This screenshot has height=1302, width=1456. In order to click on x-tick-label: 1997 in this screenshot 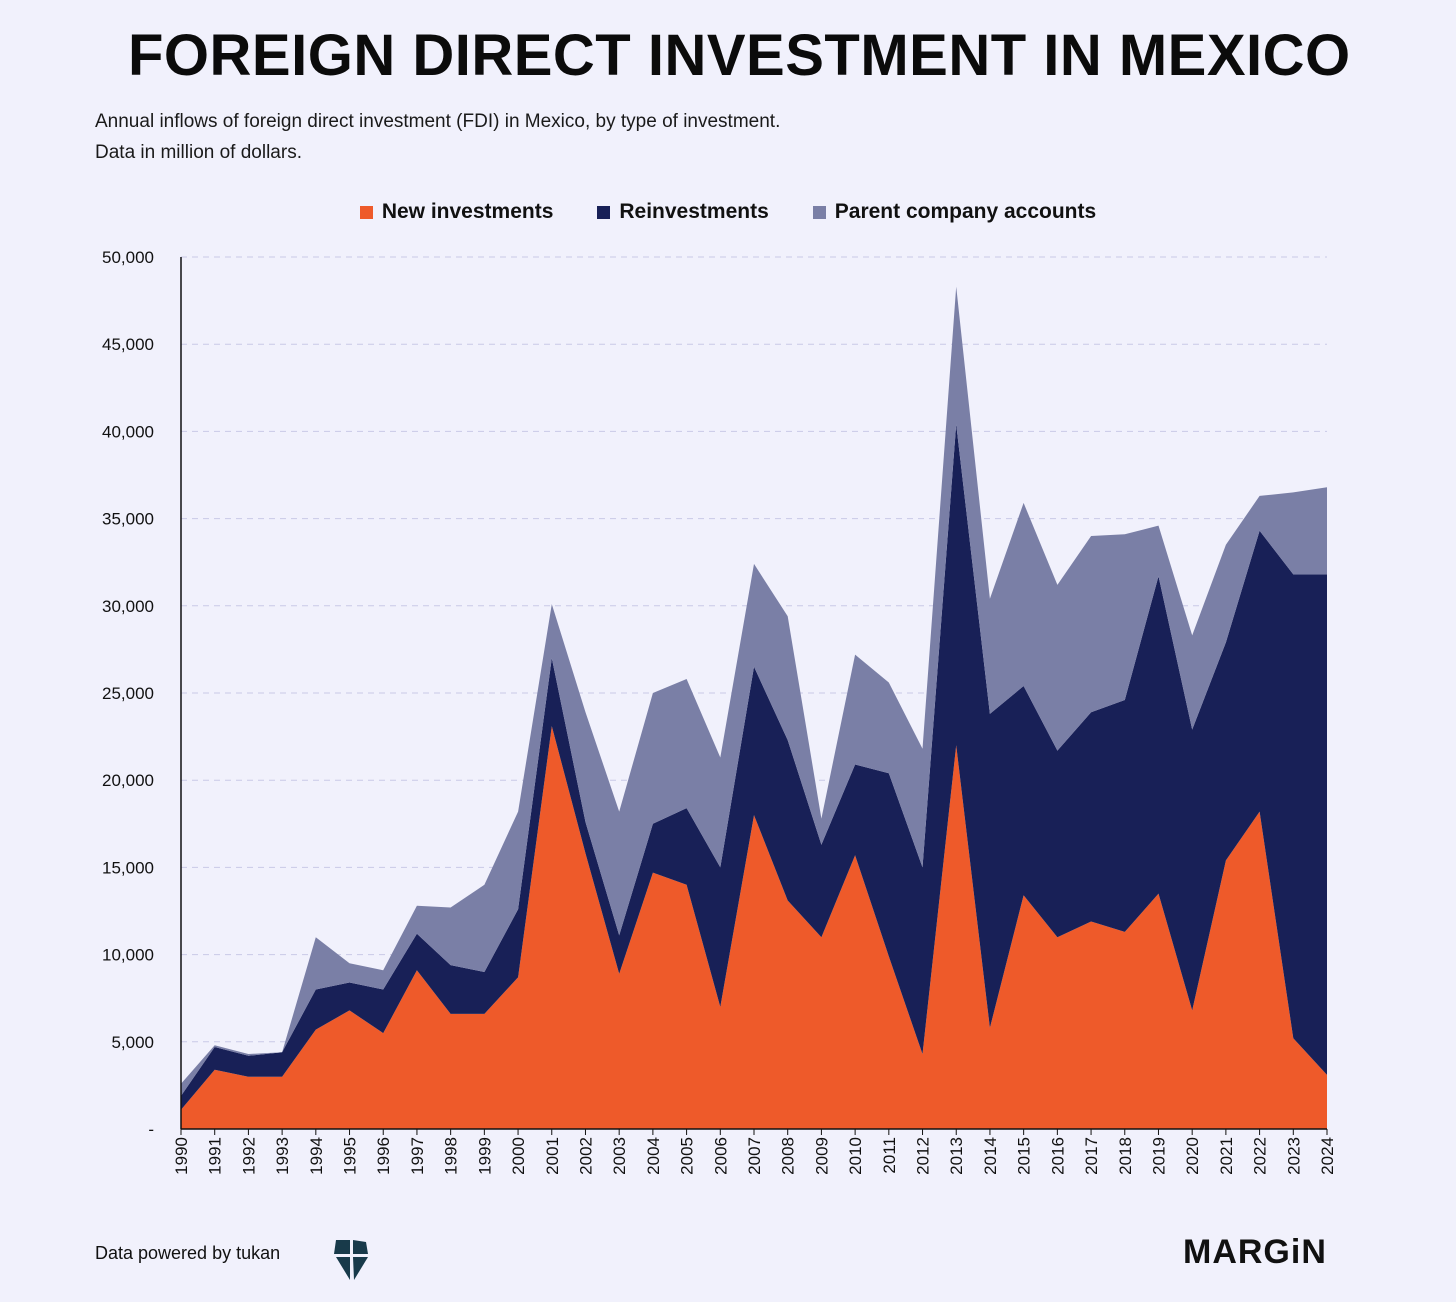, I will do `click(417, 1156)`.